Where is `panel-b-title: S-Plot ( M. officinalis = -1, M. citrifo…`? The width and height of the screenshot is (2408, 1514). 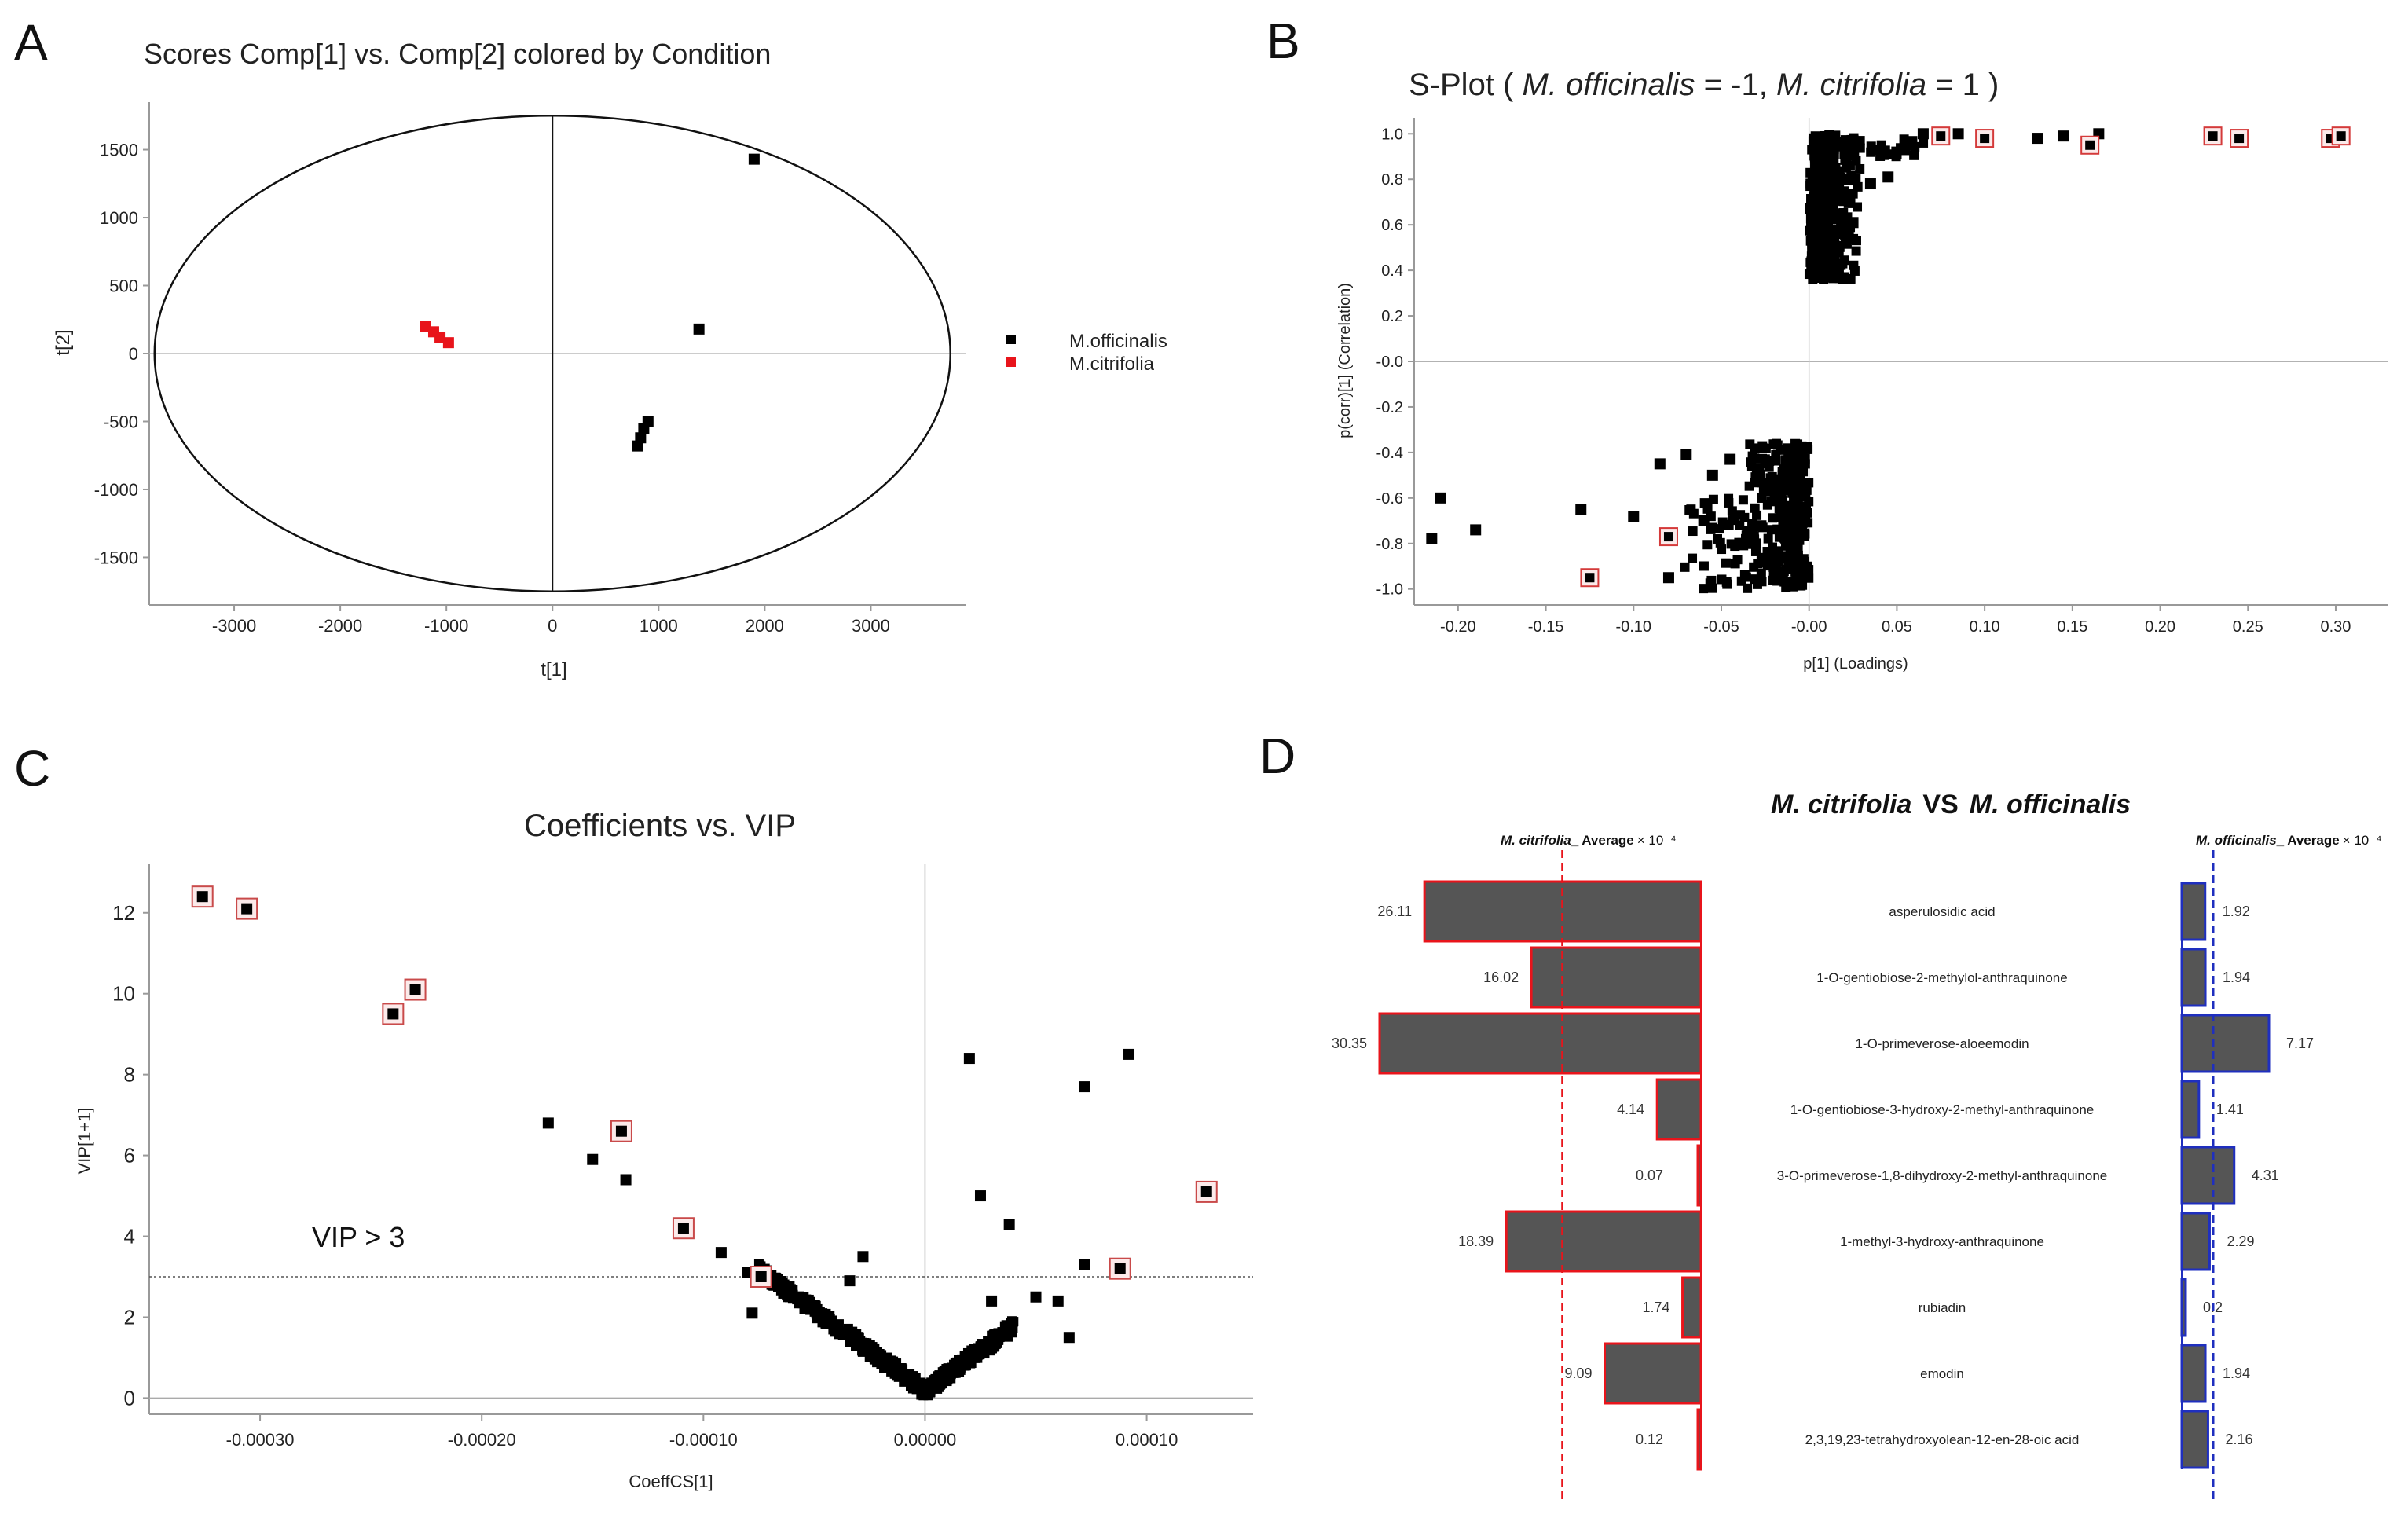 panel-b-title: S-Plot ( M. officinalis = -1, M. citrifo… is located at coordinates (1704, 85).